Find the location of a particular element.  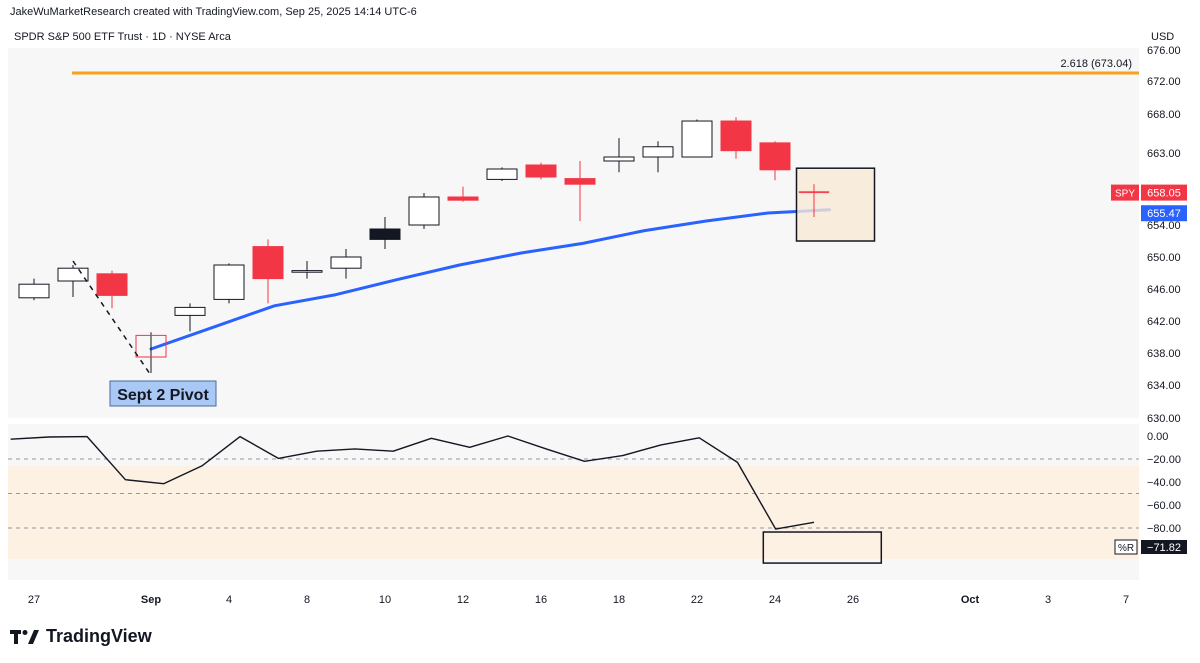

wr-tag-text: %R is located at coordinates (1126, 548).